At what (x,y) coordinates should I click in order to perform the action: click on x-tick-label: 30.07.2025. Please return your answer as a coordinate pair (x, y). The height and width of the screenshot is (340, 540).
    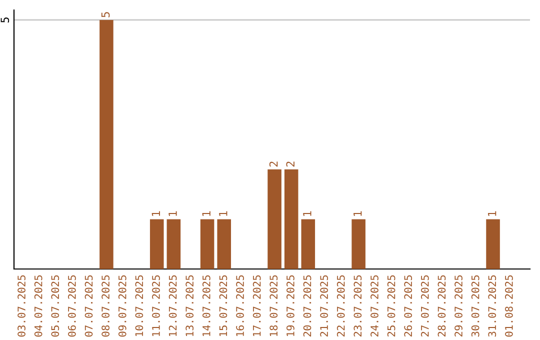
    Looking at the image, I should click on (475, 306).